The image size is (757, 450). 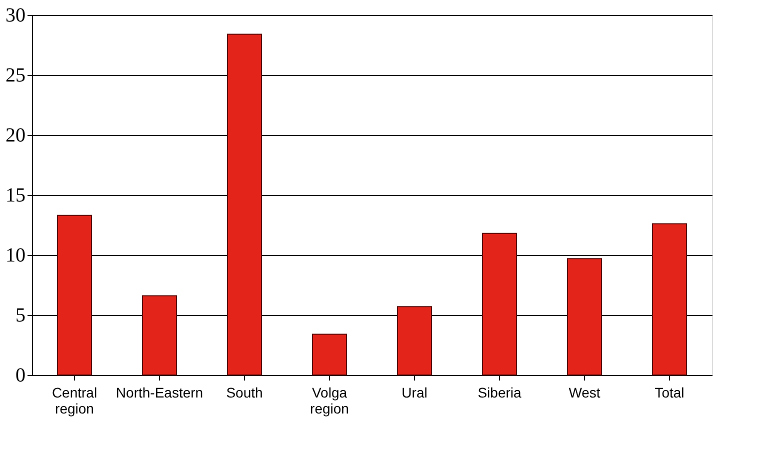 What do you see at coordinates (16, 75) in the screenshot?
I see `y-tick-label: 25` at bounding box center [16, 75].